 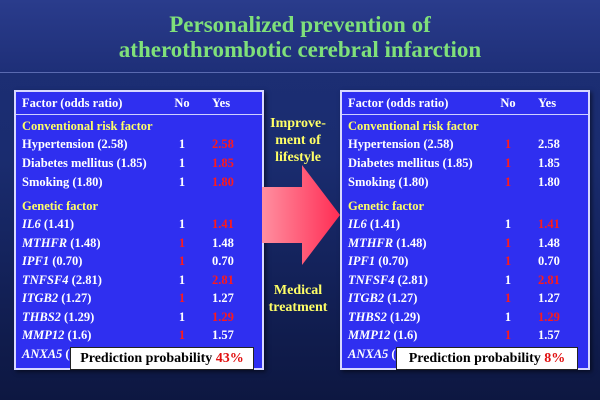 I want to click on right-arrow-icon, so click(x=301, y=215).